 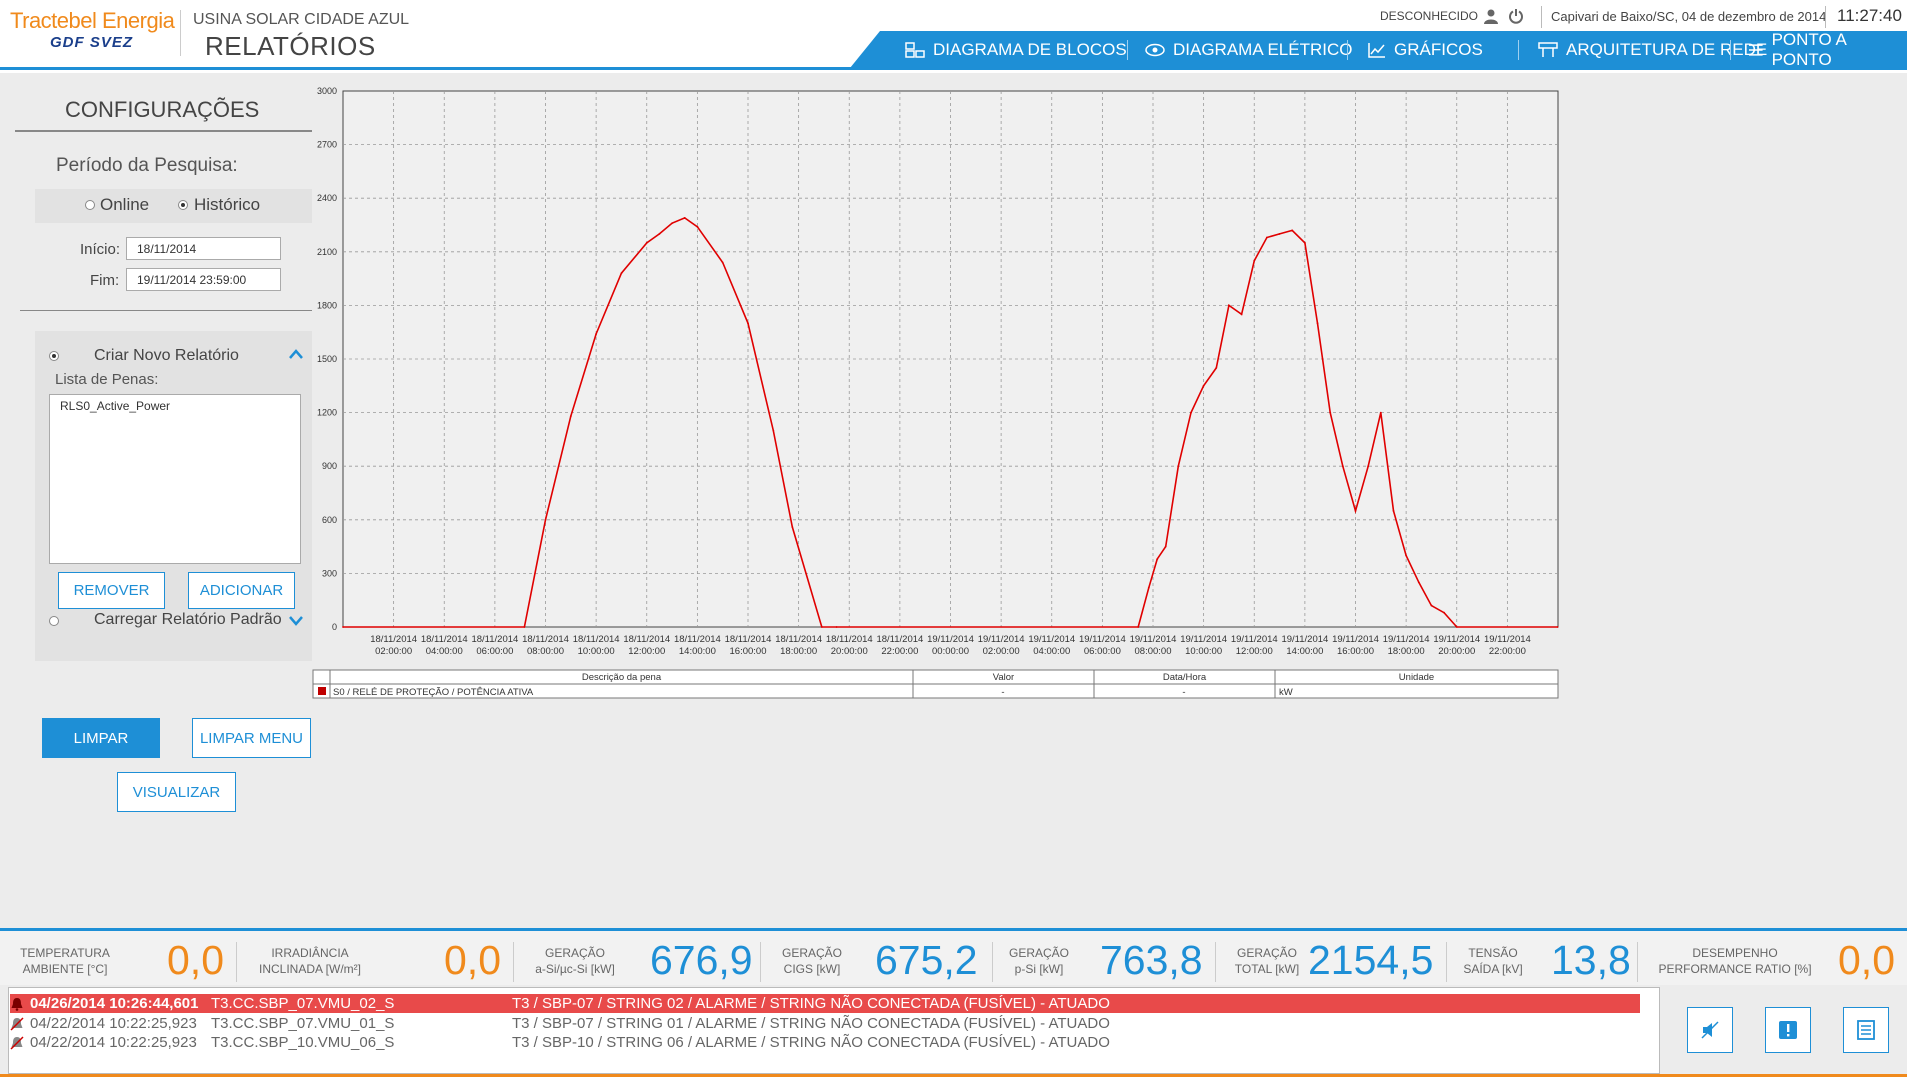 What do you see at coordinates (309, 969) in the screenshot?
I see `metric-label-line: INCLINADA [W/m²]` at bounding box center [309, 969].